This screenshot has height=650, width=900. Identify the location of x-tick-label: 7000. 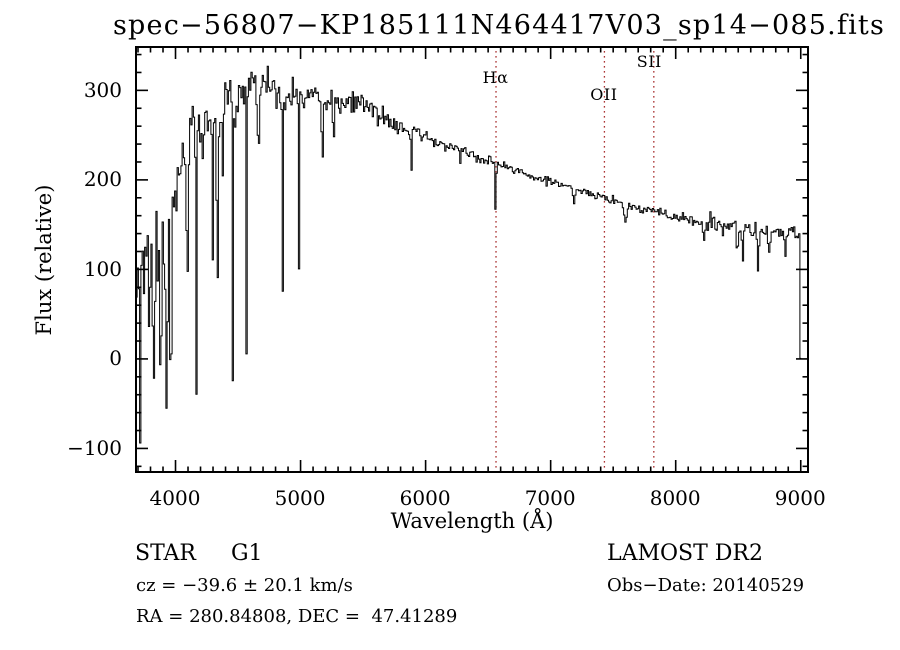
(550, 498).